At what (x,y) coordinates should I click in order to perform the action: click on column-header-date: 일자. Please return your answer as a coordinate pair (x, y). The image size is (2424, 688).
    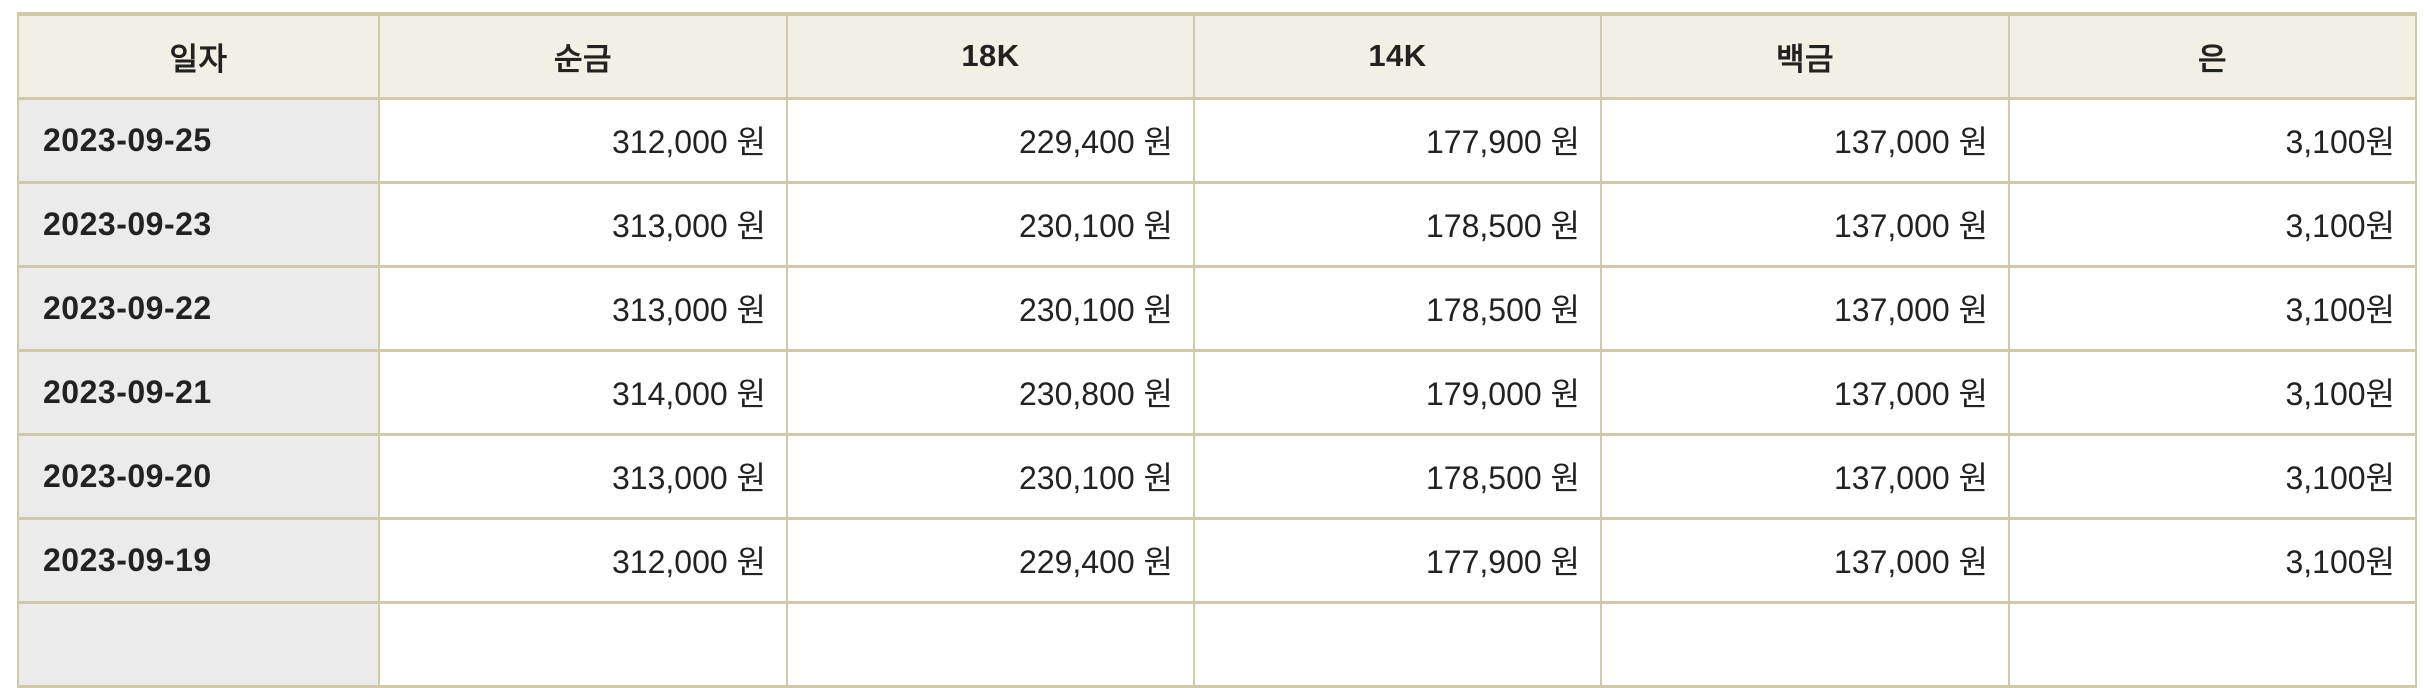
    Looking at the image, I should click on (198, 56).